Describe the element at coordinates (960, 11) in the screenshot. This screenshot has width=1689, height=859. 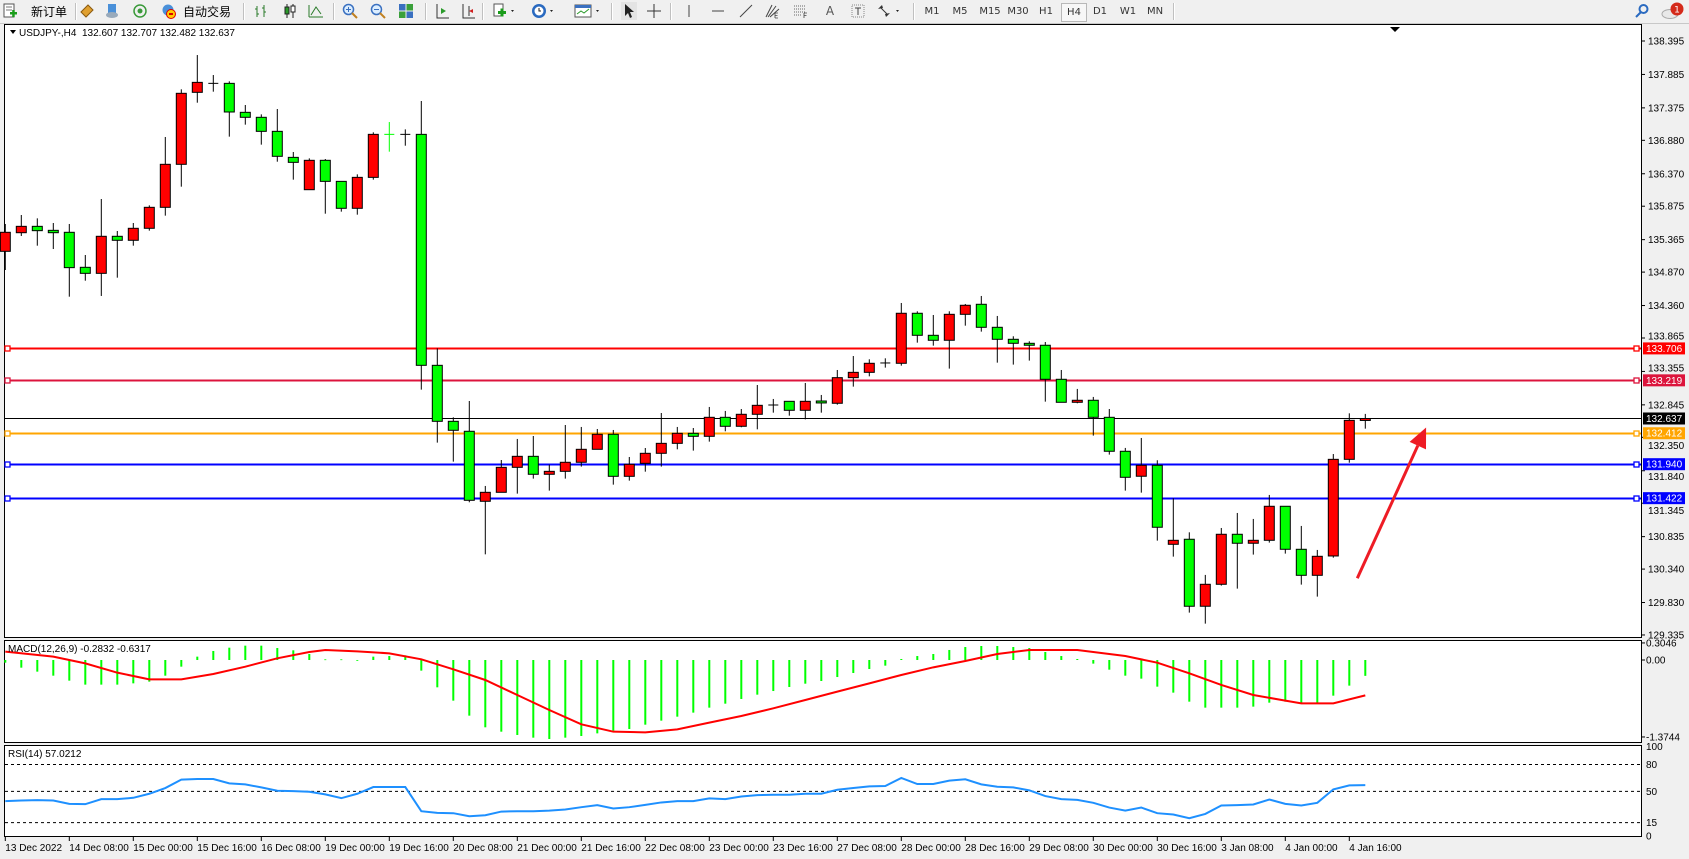
I see `timeframe-m5: M5` at that location.